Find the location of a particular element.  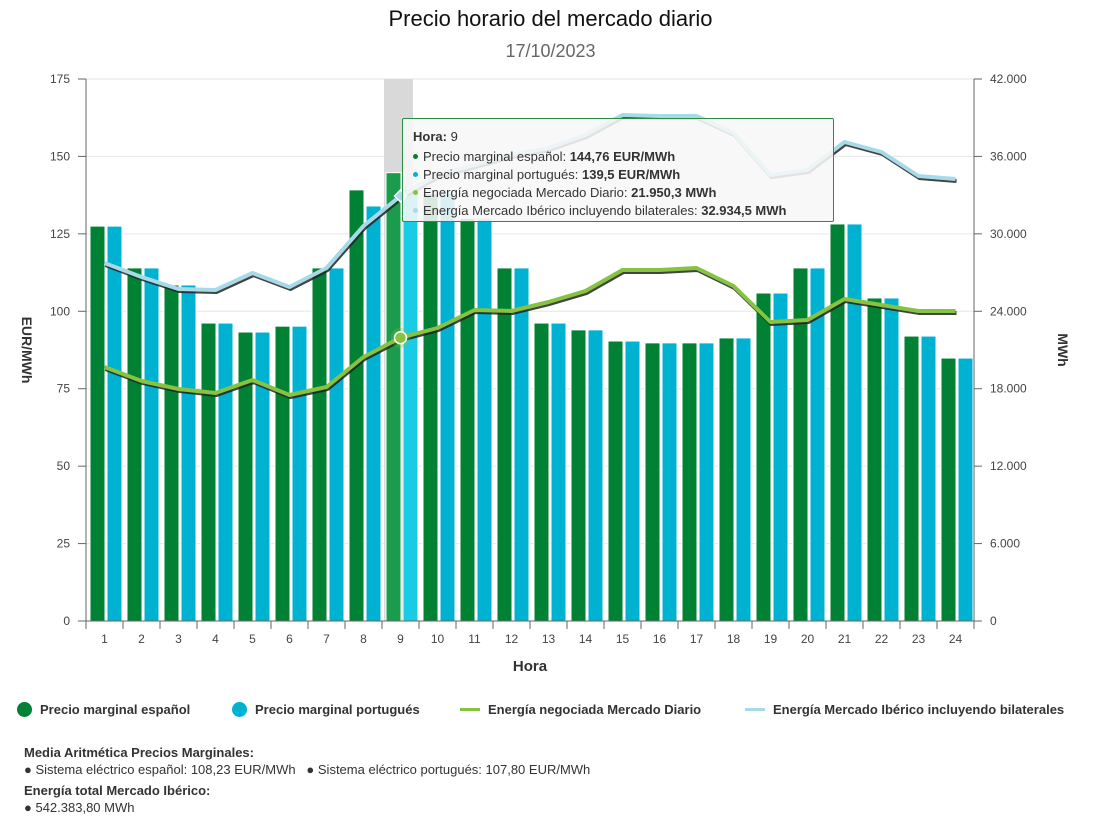

x-tick-label: 10 is located at coordinates (438, 639).